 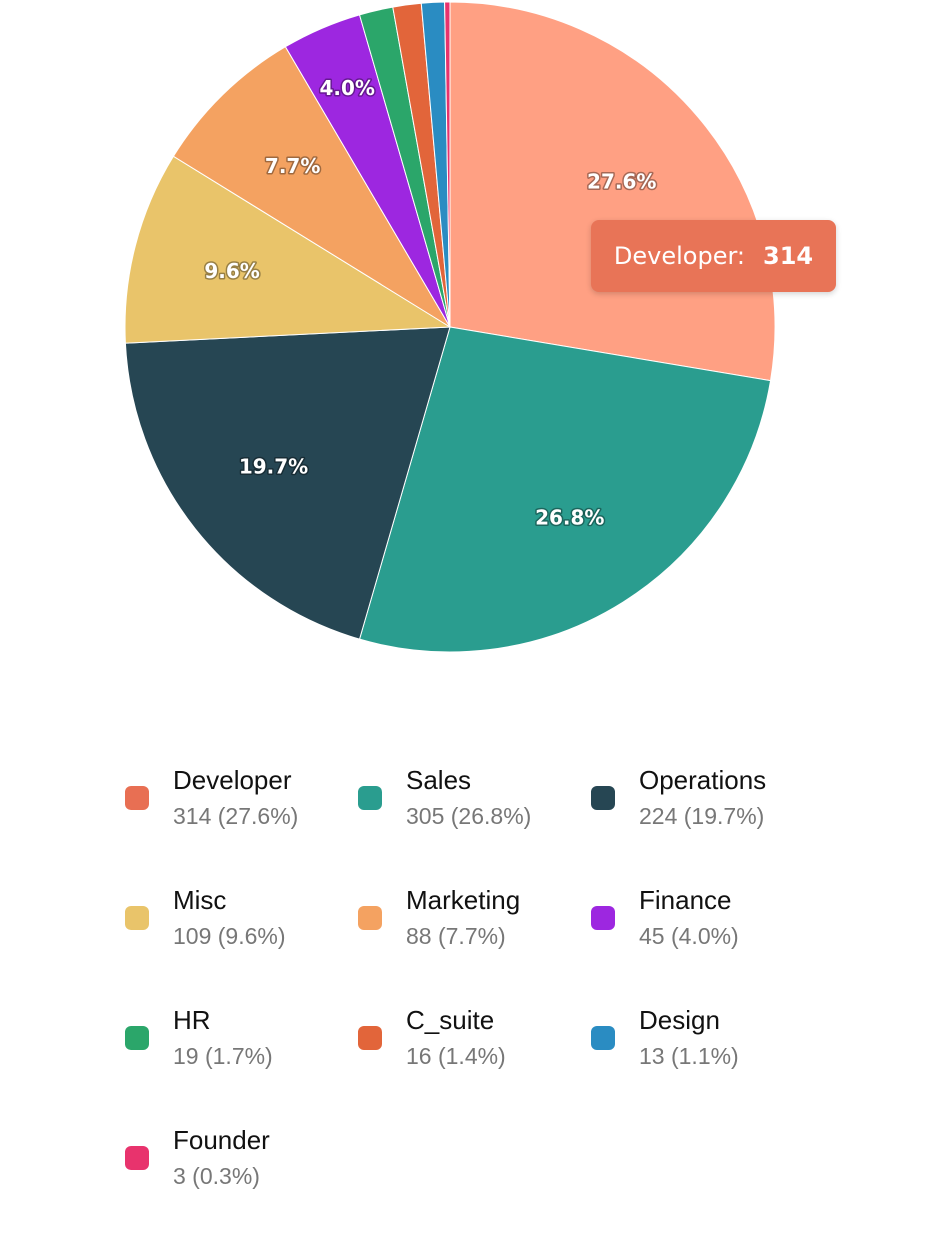 I want to click on legend-item-detail: 19 (1.7%), so click(x=223, y=1056).